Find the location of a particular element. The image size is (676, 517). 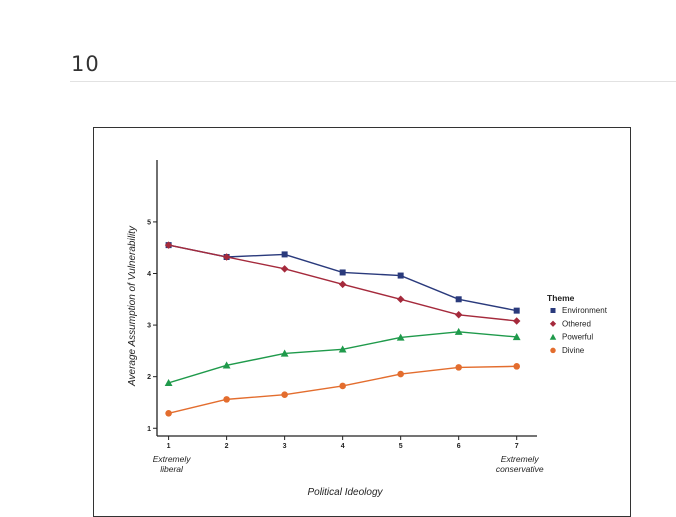

legend-label: Environment is located at coordinates (585, 310).